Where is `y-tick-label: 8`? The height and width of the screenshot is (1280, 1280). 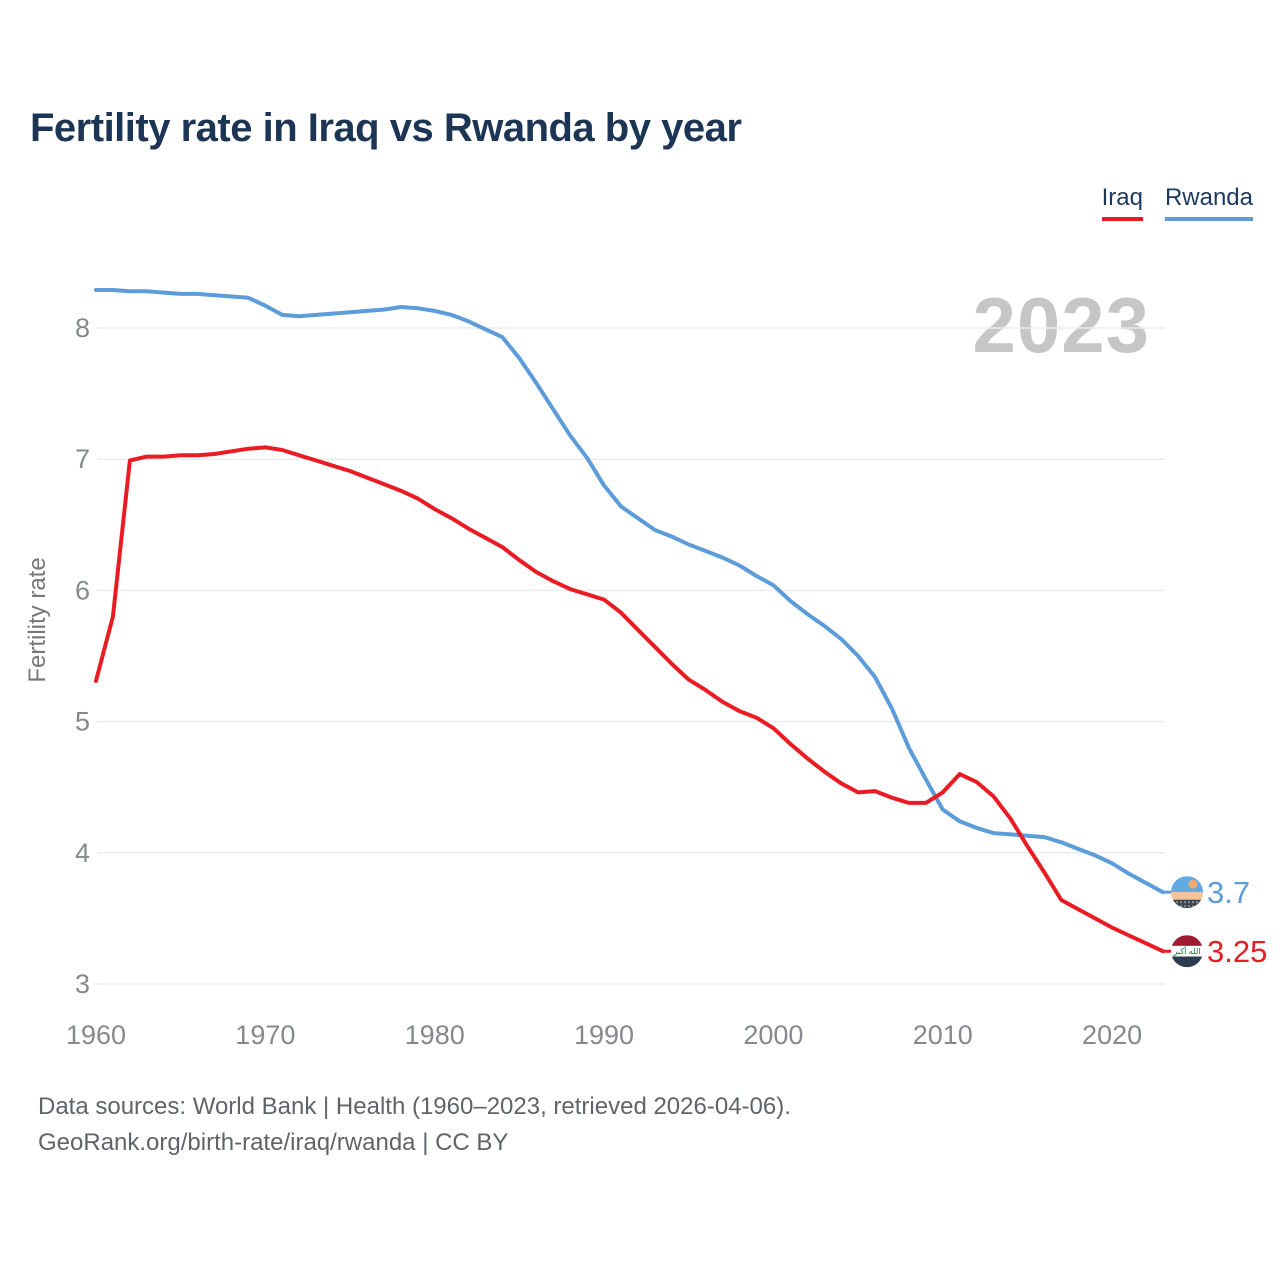
y-tick-label: 8 is located at coordinates (82, 328).